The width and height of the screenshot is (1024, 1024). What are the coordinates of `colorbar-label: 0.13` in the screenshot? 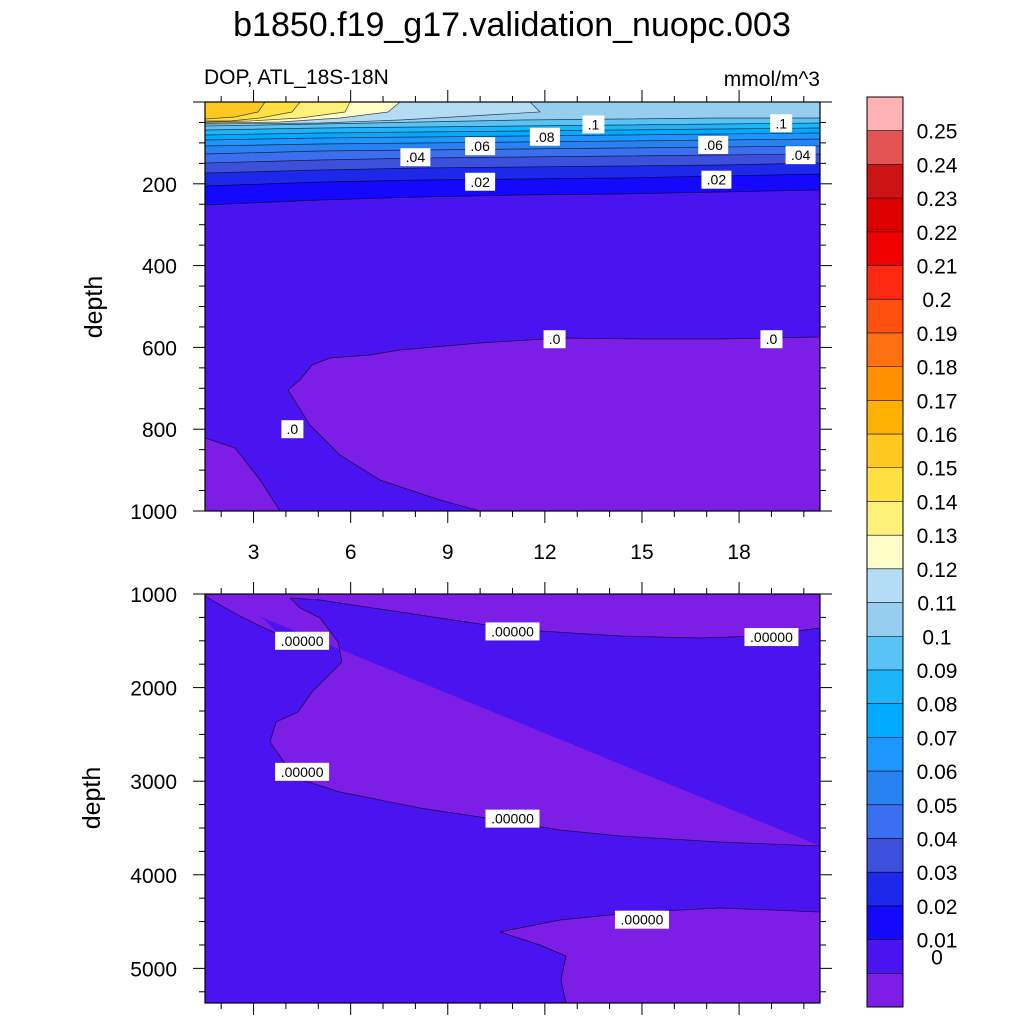 It's located at (937, 536).